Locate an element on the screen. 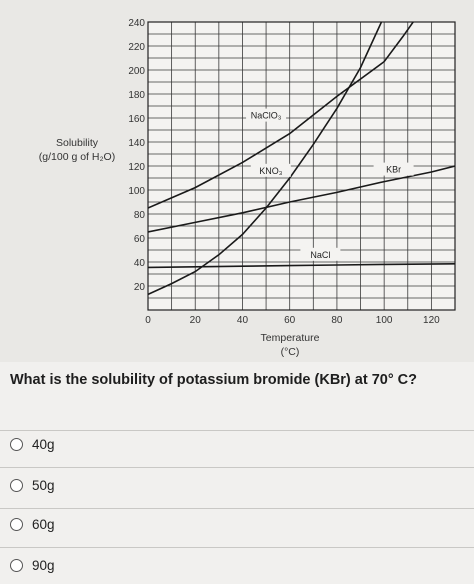 The width and height of the screenshot is (474, 584). series-label: KBr is located at coordinates (393, 170).